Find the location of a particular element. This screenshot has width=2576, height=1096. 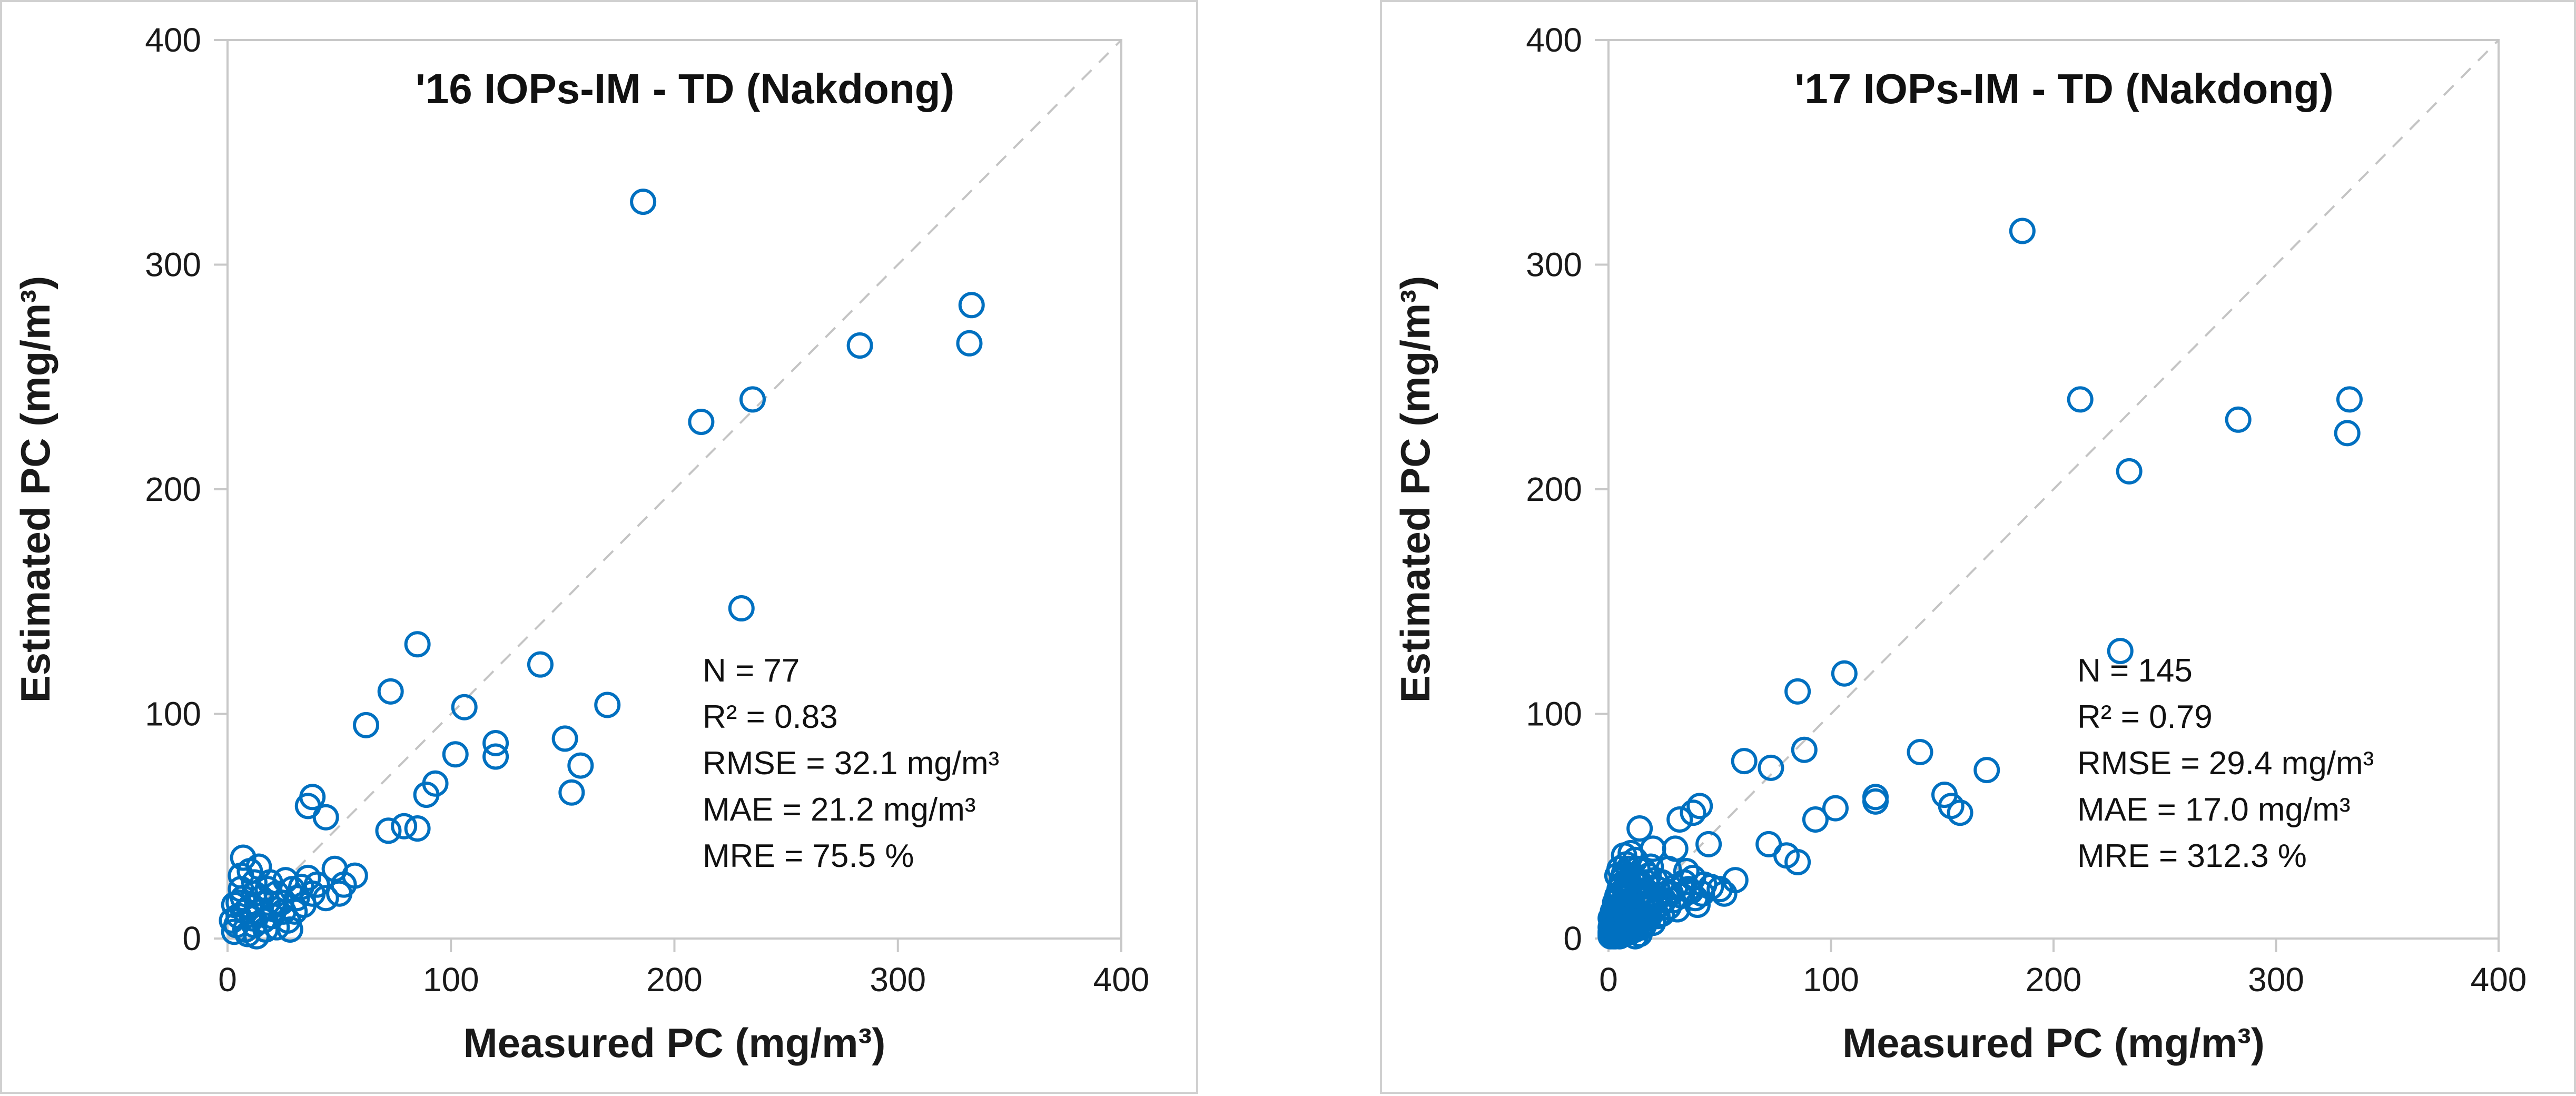

x-tick-label: 300 is located at coordinates (2276, 980).